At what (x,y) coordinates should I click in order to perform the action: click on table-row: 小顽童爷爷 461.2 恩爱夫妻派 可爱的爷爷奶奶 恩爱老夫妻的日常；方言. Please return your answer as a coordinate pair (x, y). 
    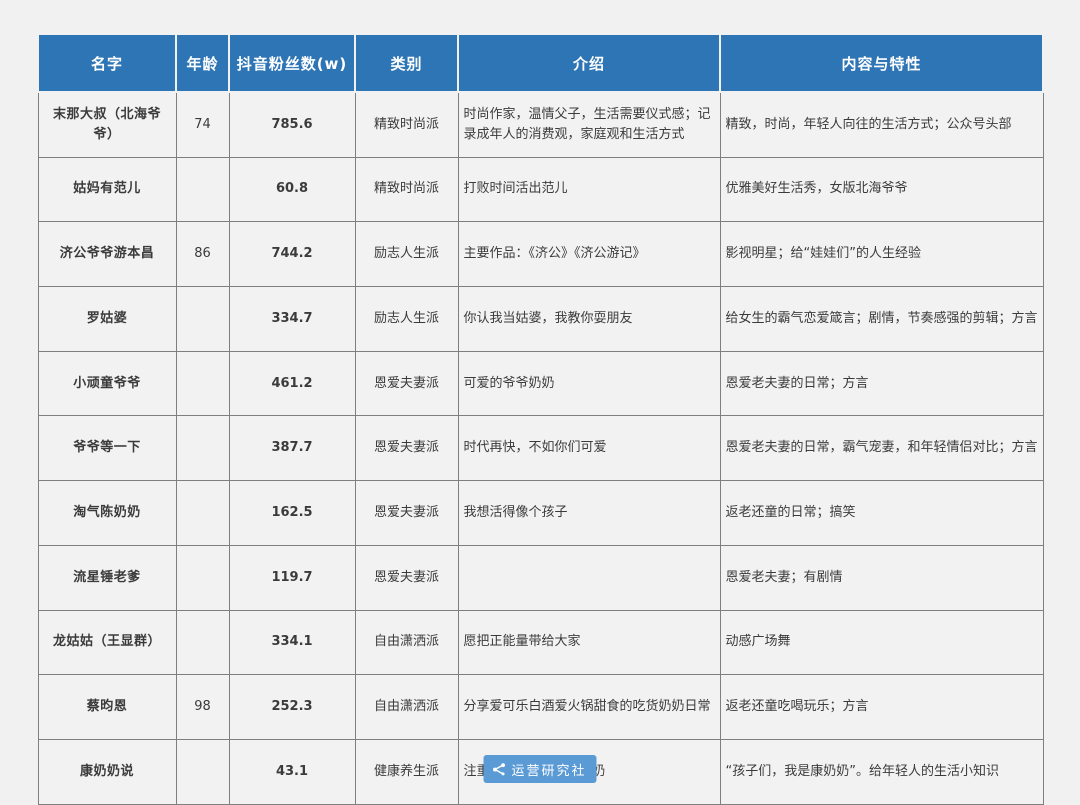
    Looking at the image, I should click on (540, 383).